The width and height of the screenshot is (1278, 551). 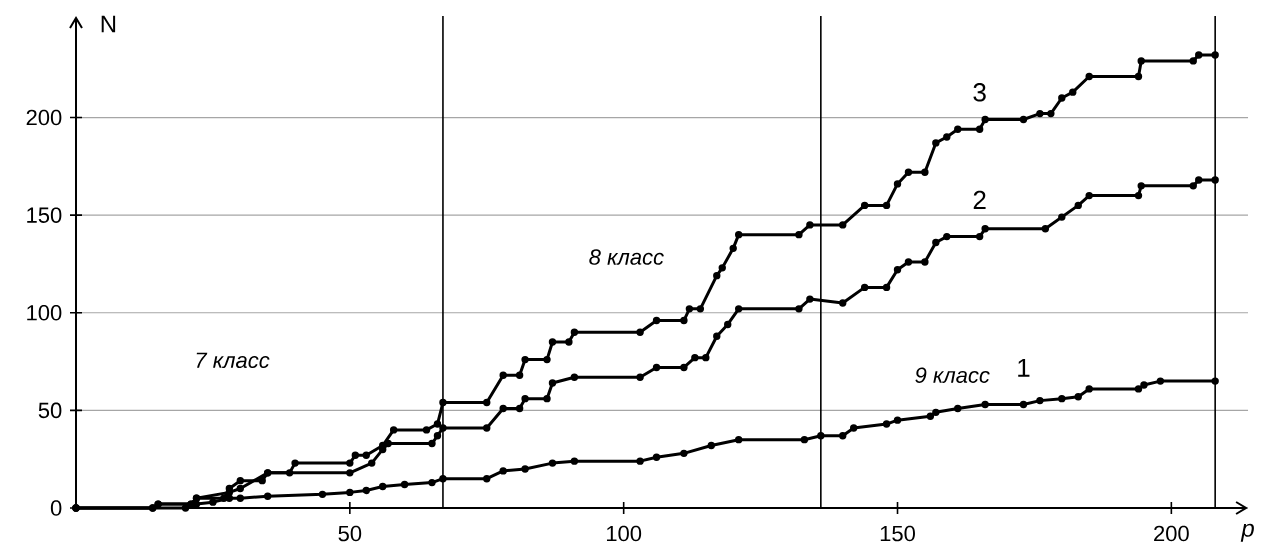 I want to click on annotation: 8 класс, so click(x=626, y=257).